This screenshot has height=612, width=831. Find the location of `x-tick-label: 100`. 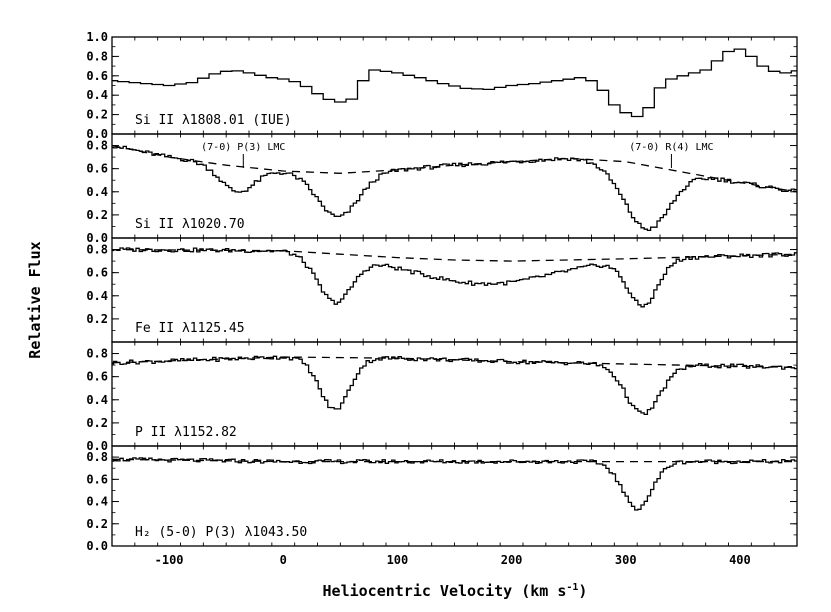

x-tick-label: 100 is located at coordinates (398, 560).